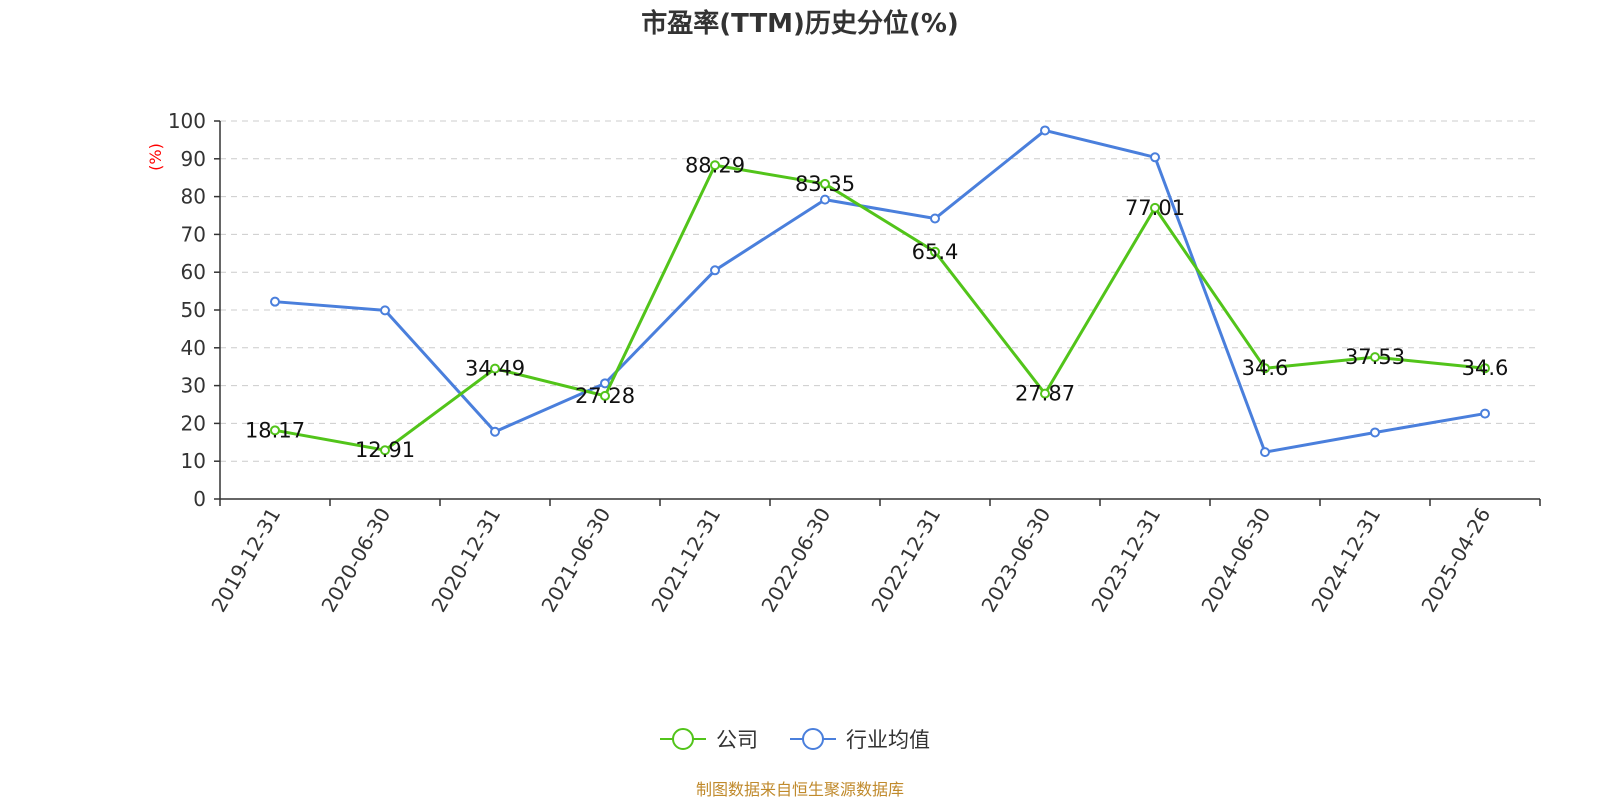 Image resolution: width=1600 pixels, height=800 pixels. I want to click on y-axis-unit-label: (%), so click(155, 157).